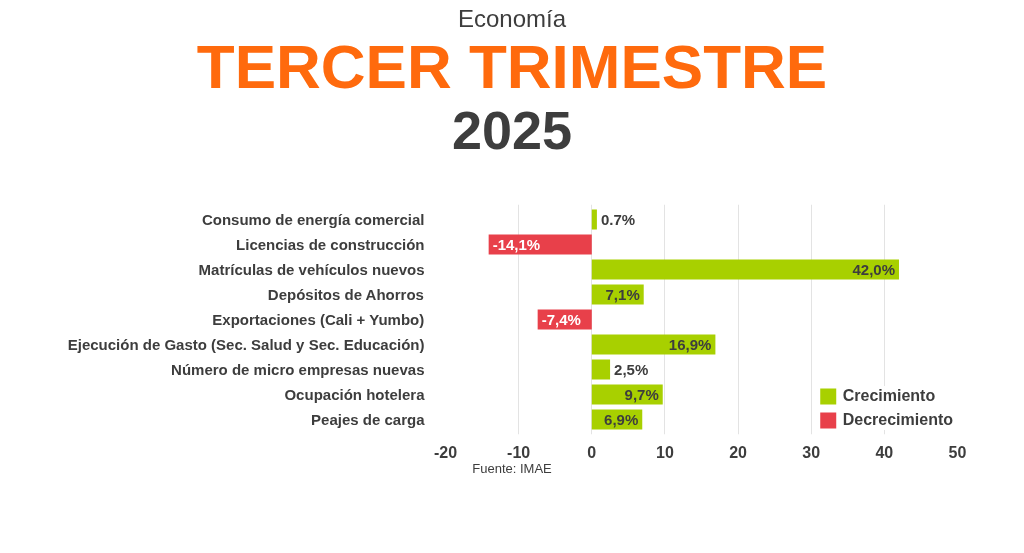  Describe the element at coordinates (355, 394) in the screenshot. I see `y-tick-label: Ocupación hotelera` at that location.